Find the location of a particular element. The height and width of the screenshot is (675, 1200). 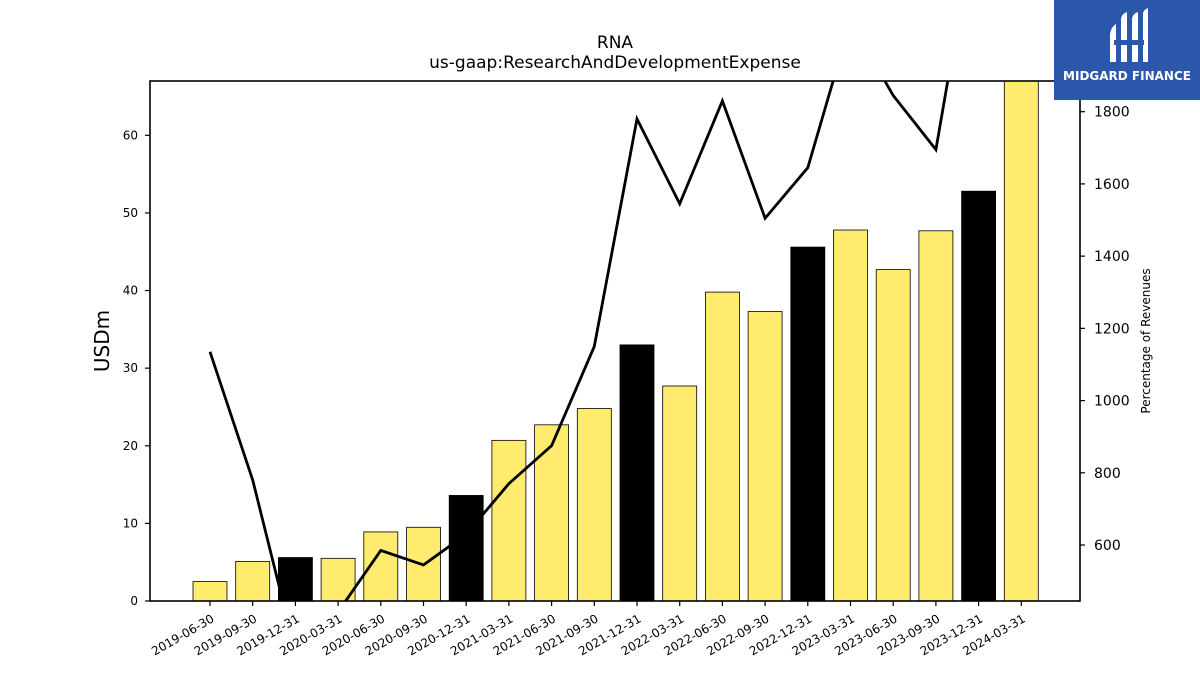

y-tick-label: 60 is located at coordinates (130, 135).